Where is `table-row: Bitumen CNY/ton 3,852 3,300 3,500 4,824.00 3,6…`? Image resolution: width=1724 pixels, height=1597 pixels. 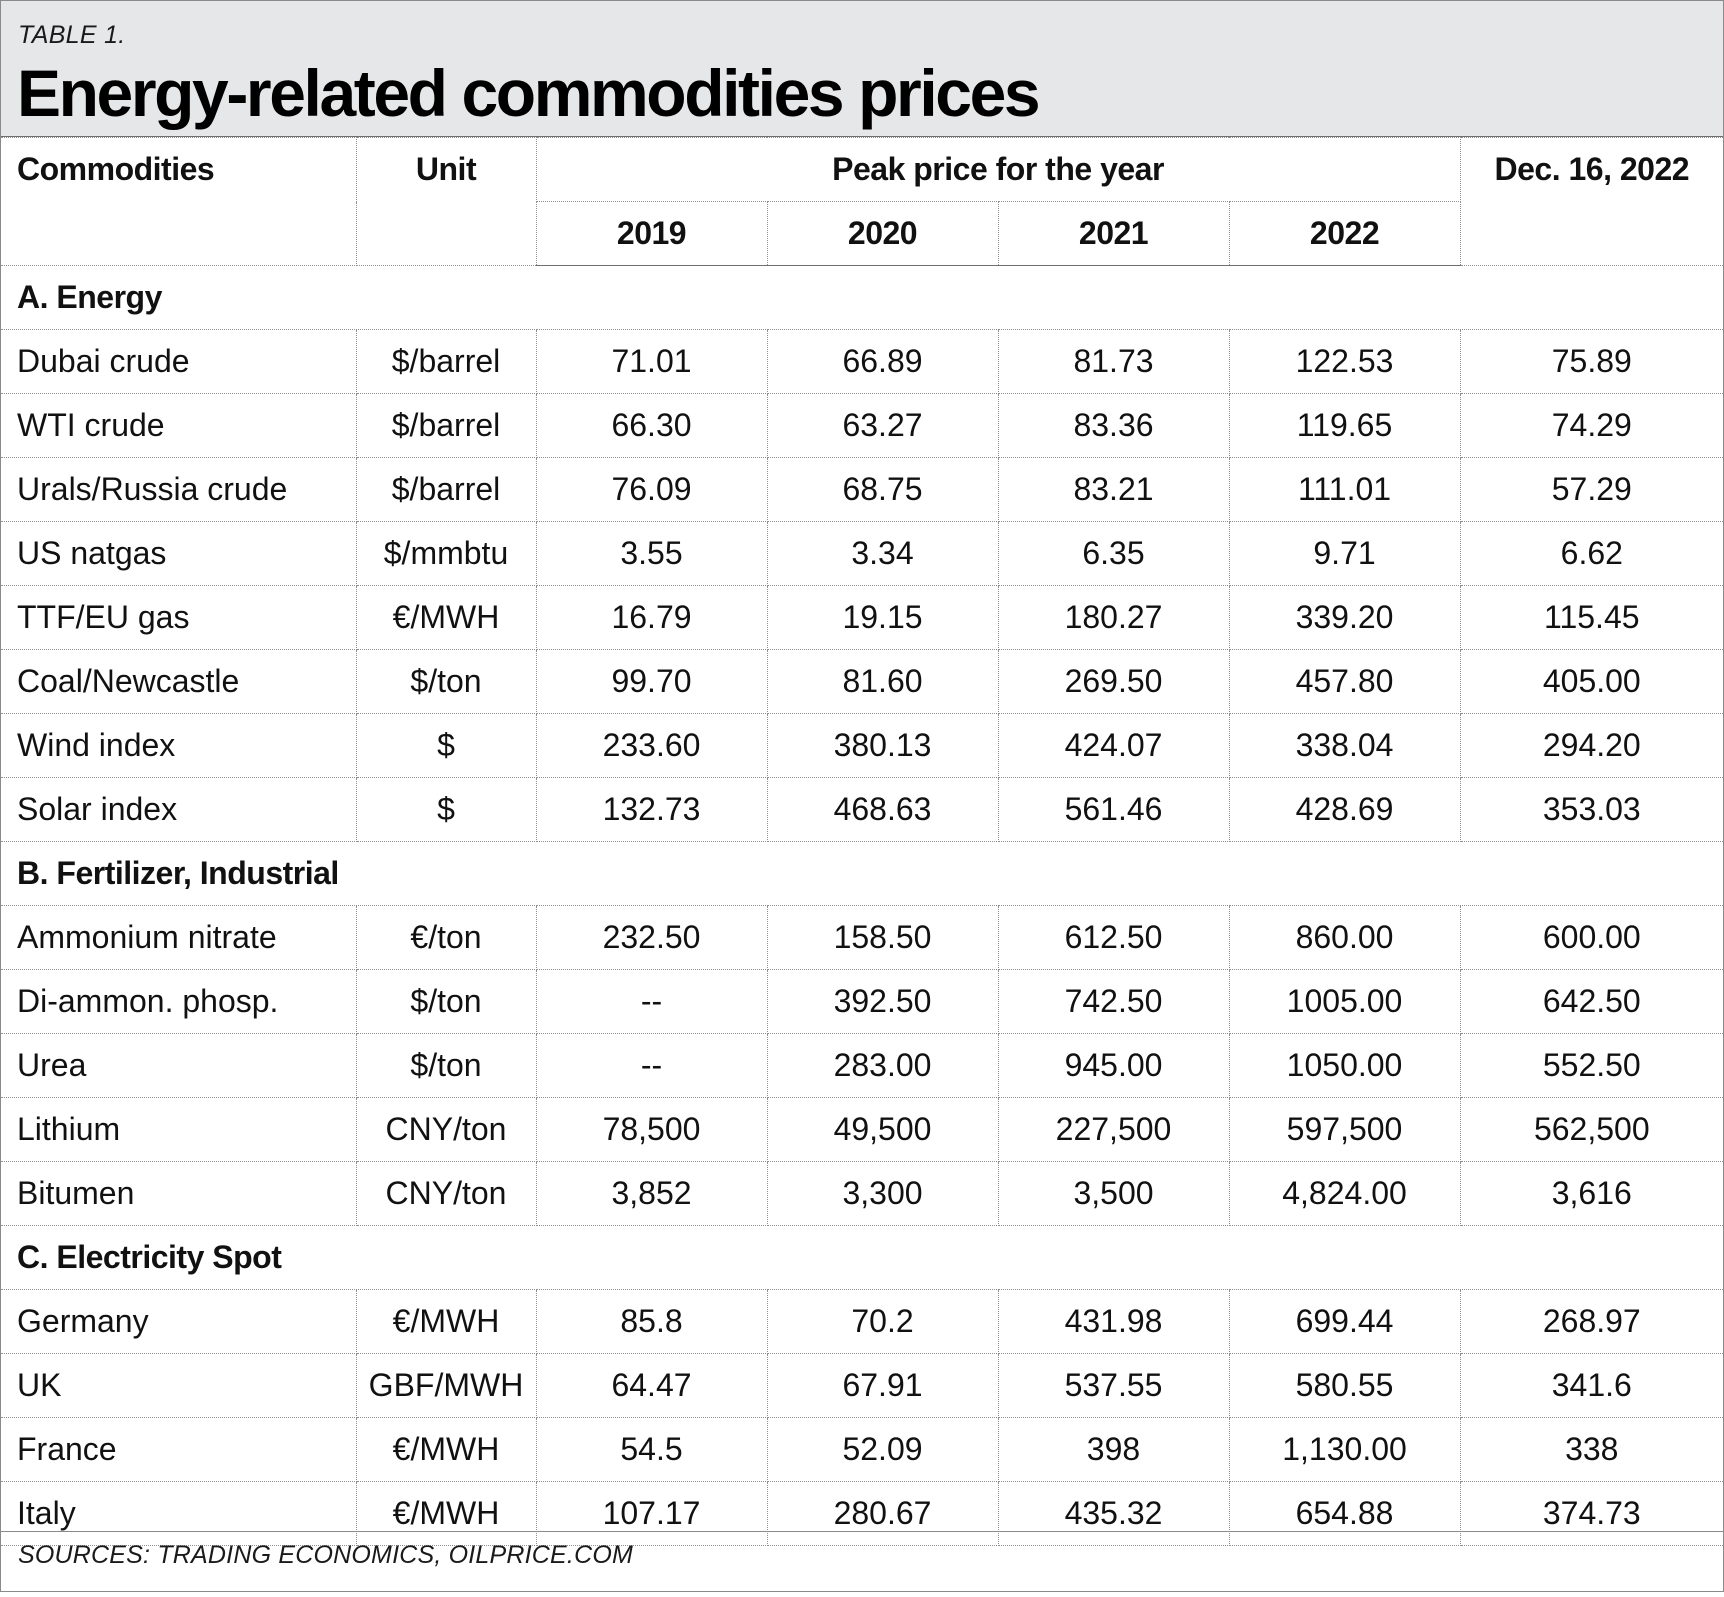 table-row: Bitumen CNY/ton 3,852 3,300 3,500 4,824.00 3,6… is located at coordinates (862, 1193).